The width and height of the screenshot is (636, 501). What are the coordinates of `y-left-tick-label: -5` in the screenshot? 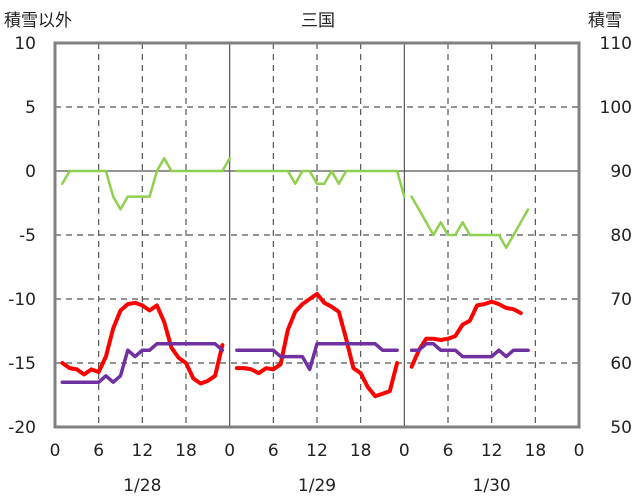 It's located at (27, 236).